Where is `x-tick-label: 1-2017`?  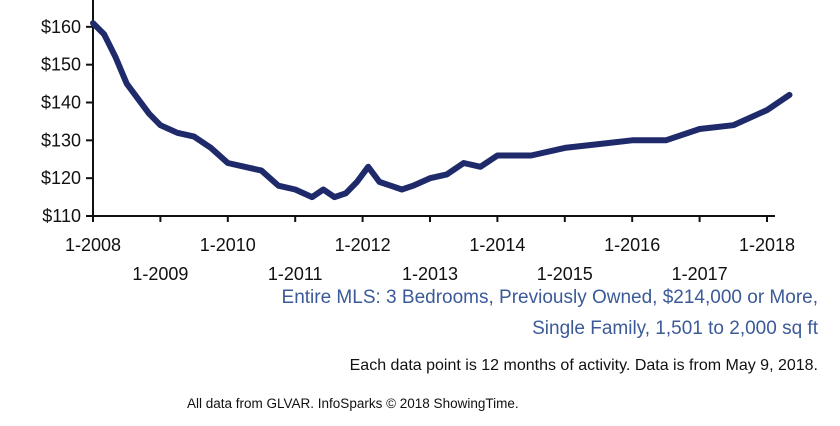
x-tick-label: 1-2017 is located at coordinates (700, 274).